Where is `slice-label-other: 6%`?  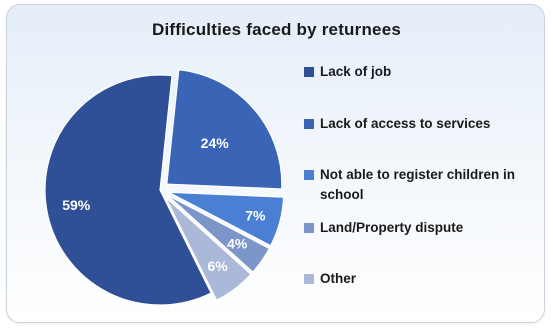 slice-label-other: 6% is located at coordinates (217, 266).